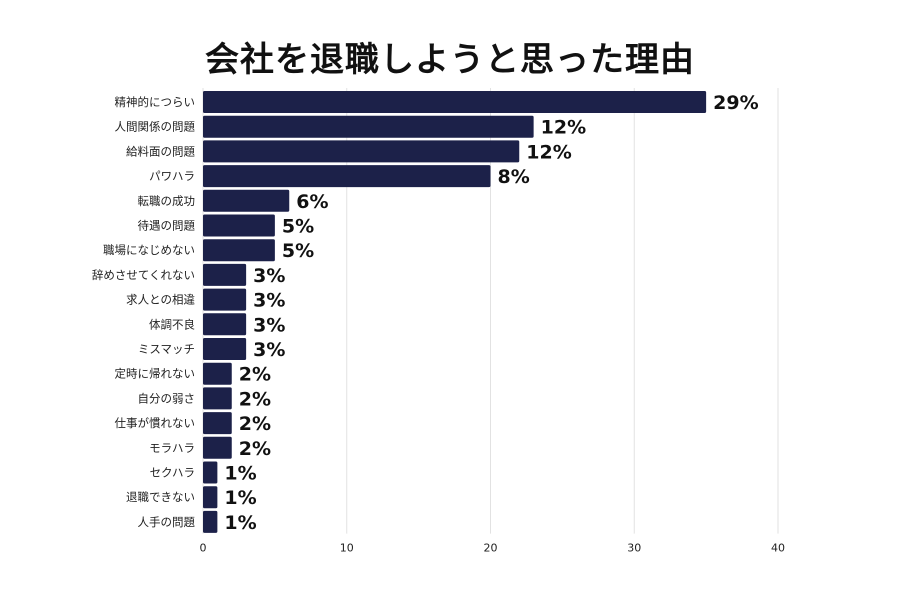 This screenshot has height=600, width=900. I want to click on category-label: 退職できない, so click(160, 497).